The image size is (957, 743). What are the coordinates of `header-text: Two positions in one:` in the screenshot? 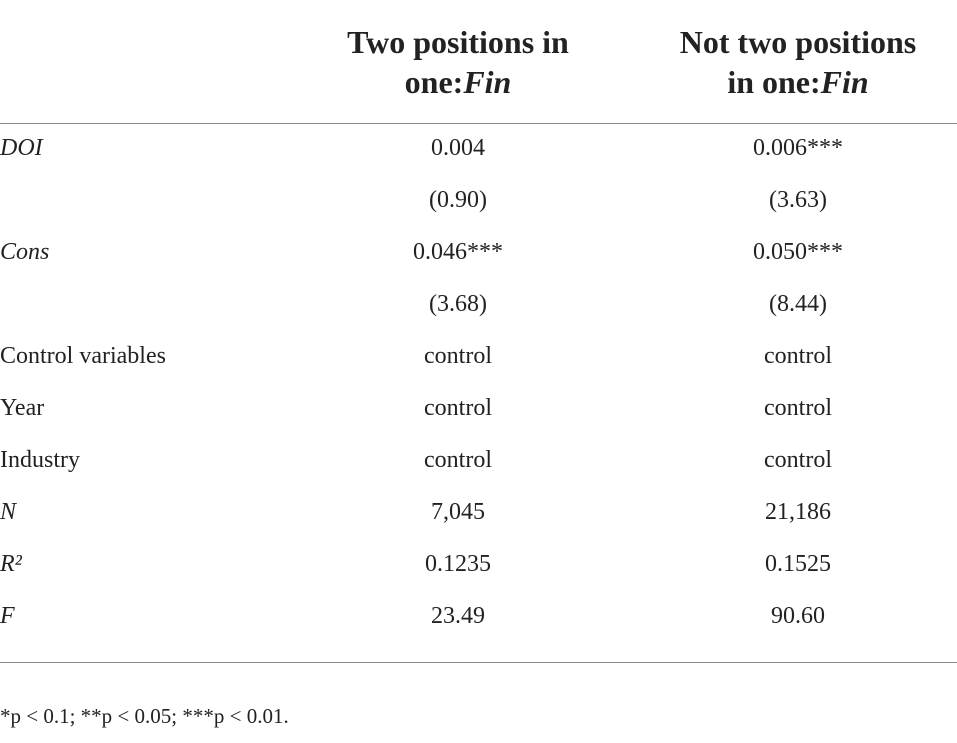 It's located at (458, 62).